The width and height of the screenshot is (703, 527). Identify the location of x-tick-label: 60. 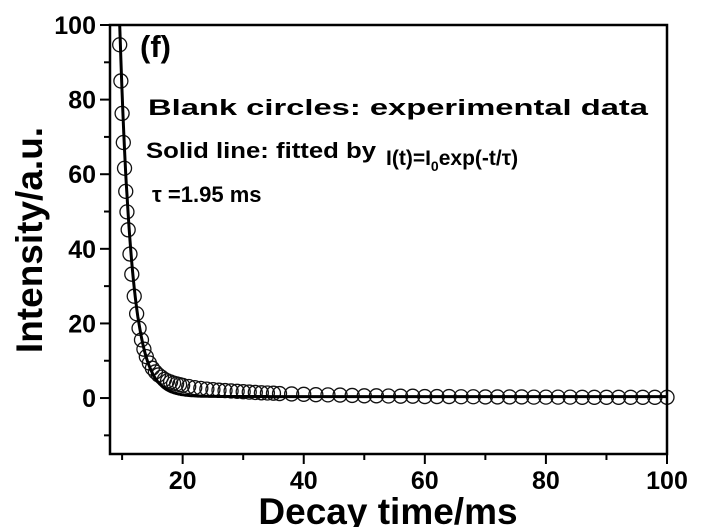
(425, 481).